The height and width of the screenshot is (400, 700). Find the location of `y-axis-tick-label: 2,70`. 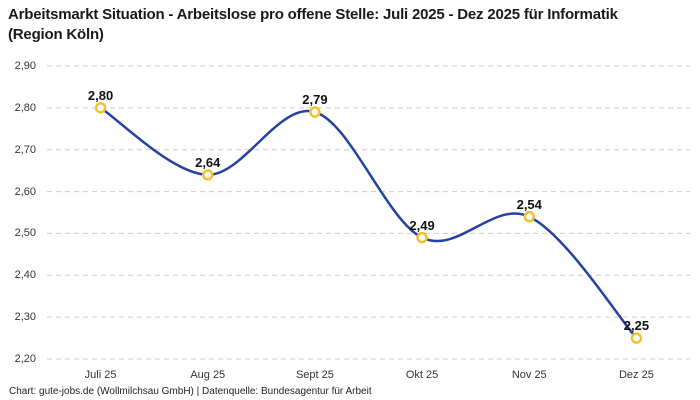

y-axis-tick-label: 2,70 is located at coordinates (25, 149).